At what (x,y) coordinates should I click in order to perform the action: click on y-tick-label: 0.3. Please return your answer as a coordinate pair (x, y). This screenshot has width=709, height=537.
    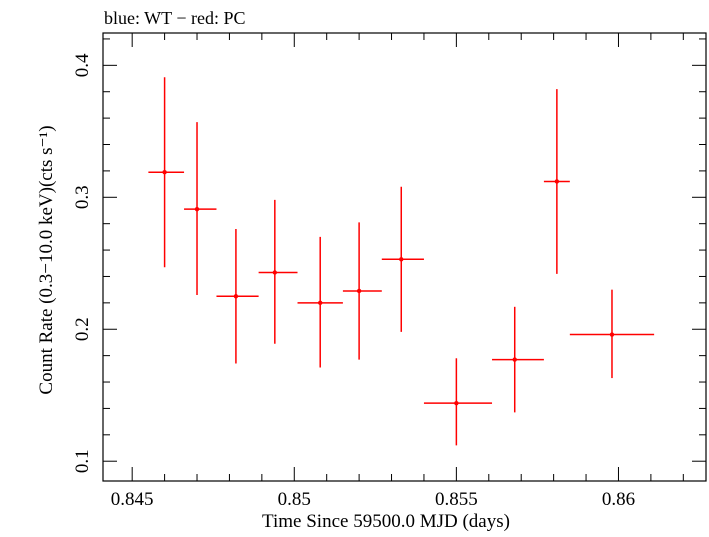
    Looking at the image, I should click on (82, 197).